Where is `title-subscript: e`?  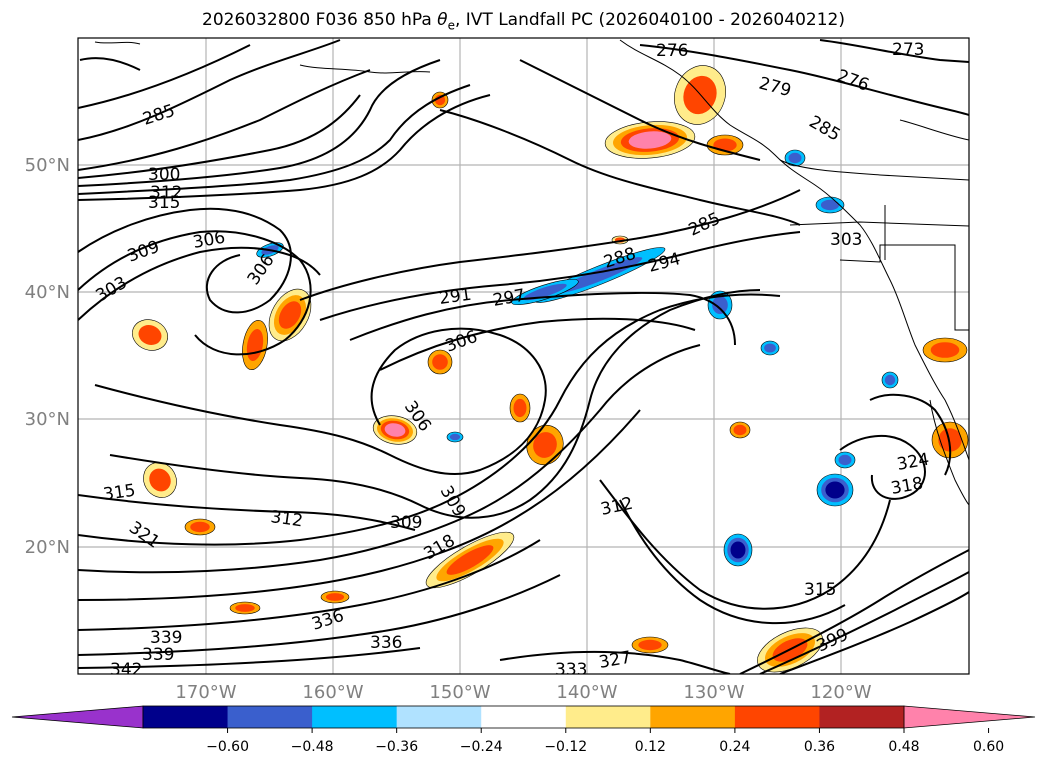
title-subscript: e is located at coordinates (451, 25).